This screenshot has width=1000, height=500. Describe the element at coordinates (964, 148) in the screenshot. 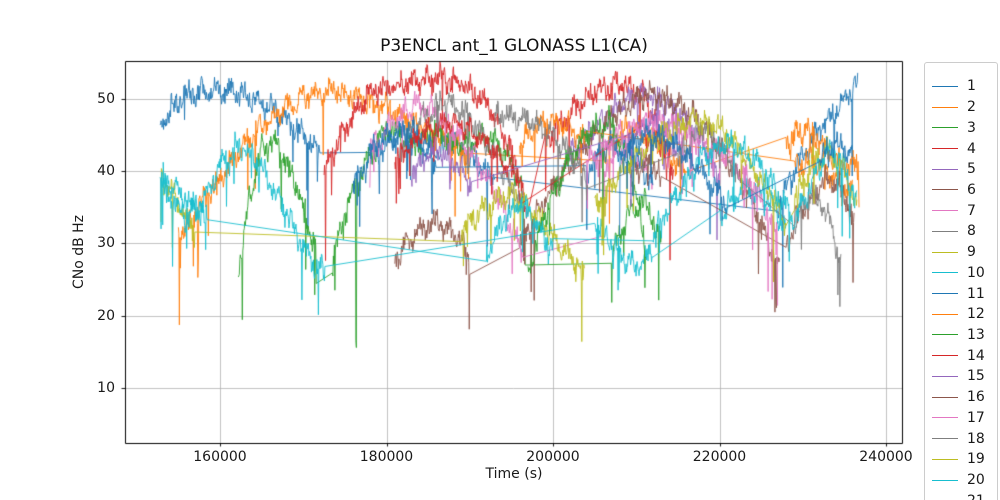

I see `legend-item: 4` at that location.